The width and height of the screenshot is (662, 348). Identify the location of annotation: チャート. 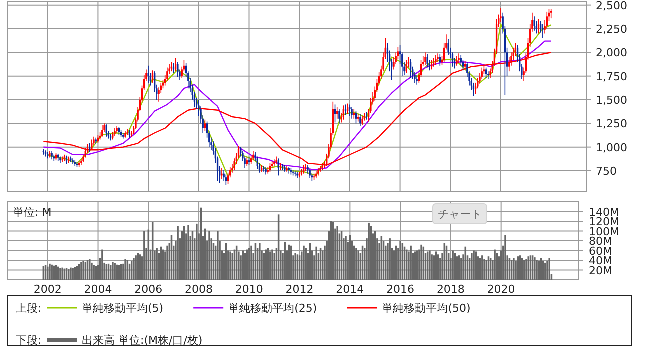
(460, 214).